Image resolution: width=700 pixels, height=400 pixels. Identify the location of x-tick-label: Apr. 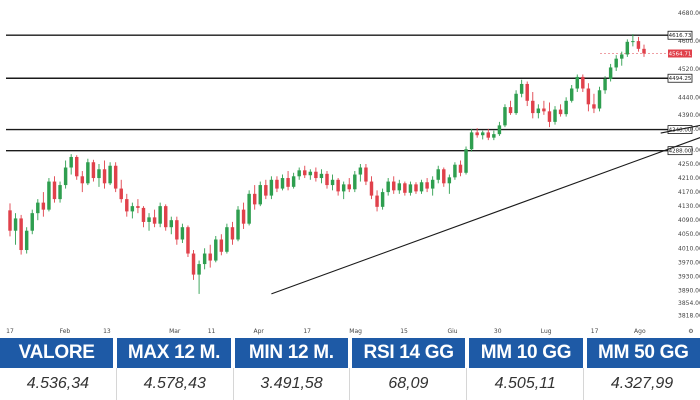
(259, 331).